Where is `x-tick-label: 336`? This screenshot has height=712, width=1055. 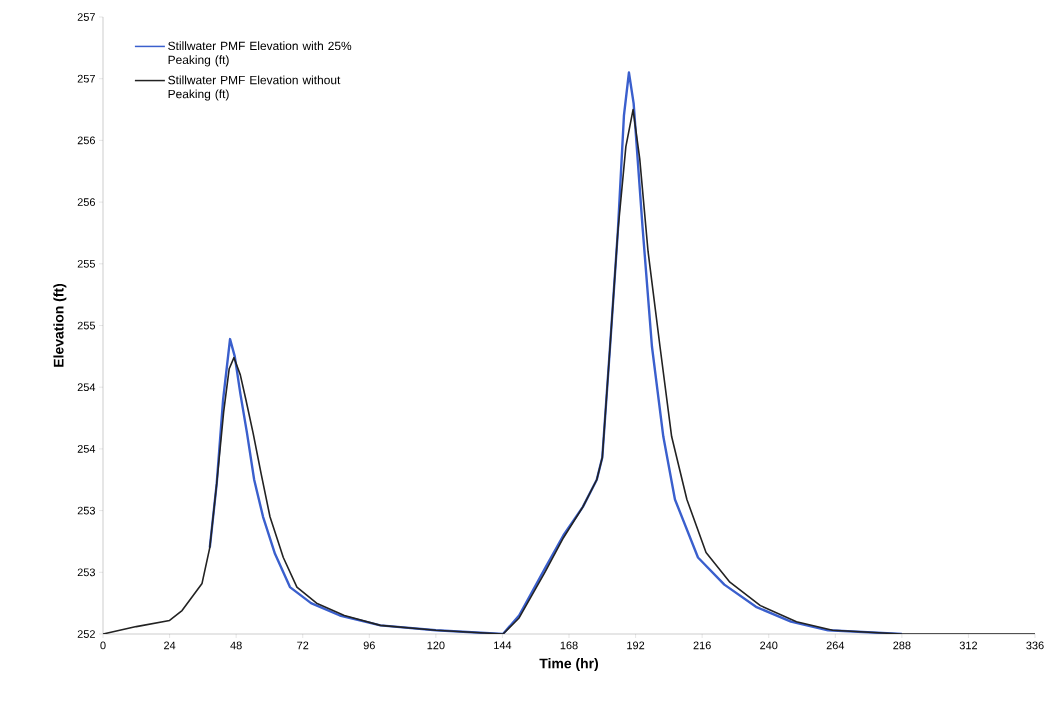 x-tick-label: 336 is located at coordinates (1035, 645).